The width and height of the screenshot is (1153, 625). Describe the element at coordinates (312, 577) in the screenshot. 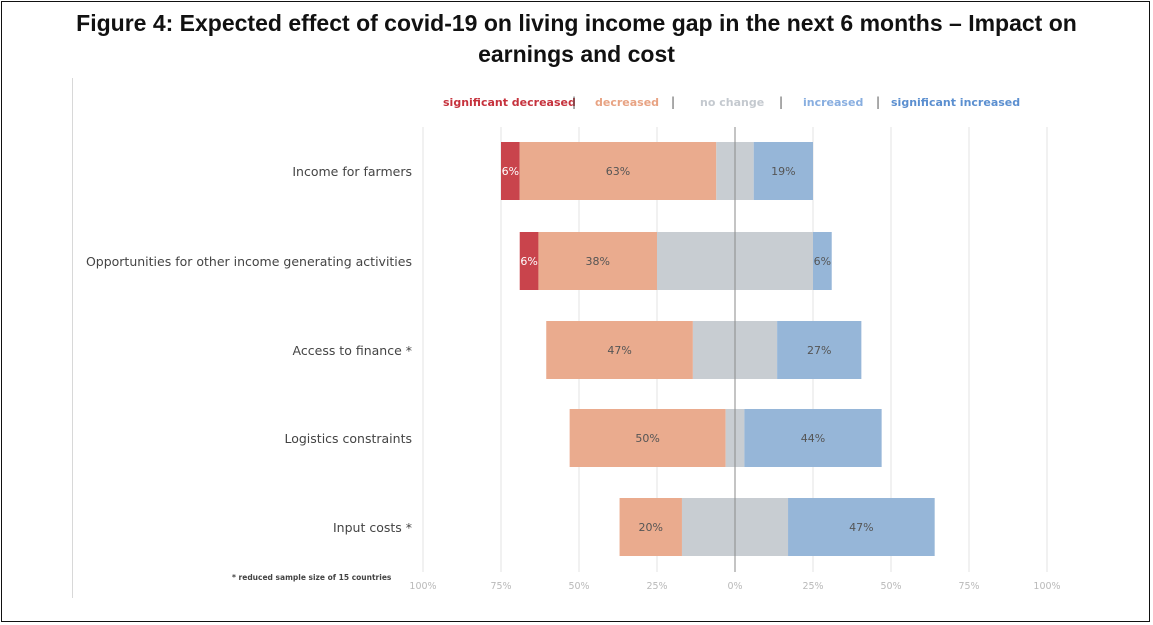

I see `sample-size-note: * reduced sample size of 15 countries` at that location.